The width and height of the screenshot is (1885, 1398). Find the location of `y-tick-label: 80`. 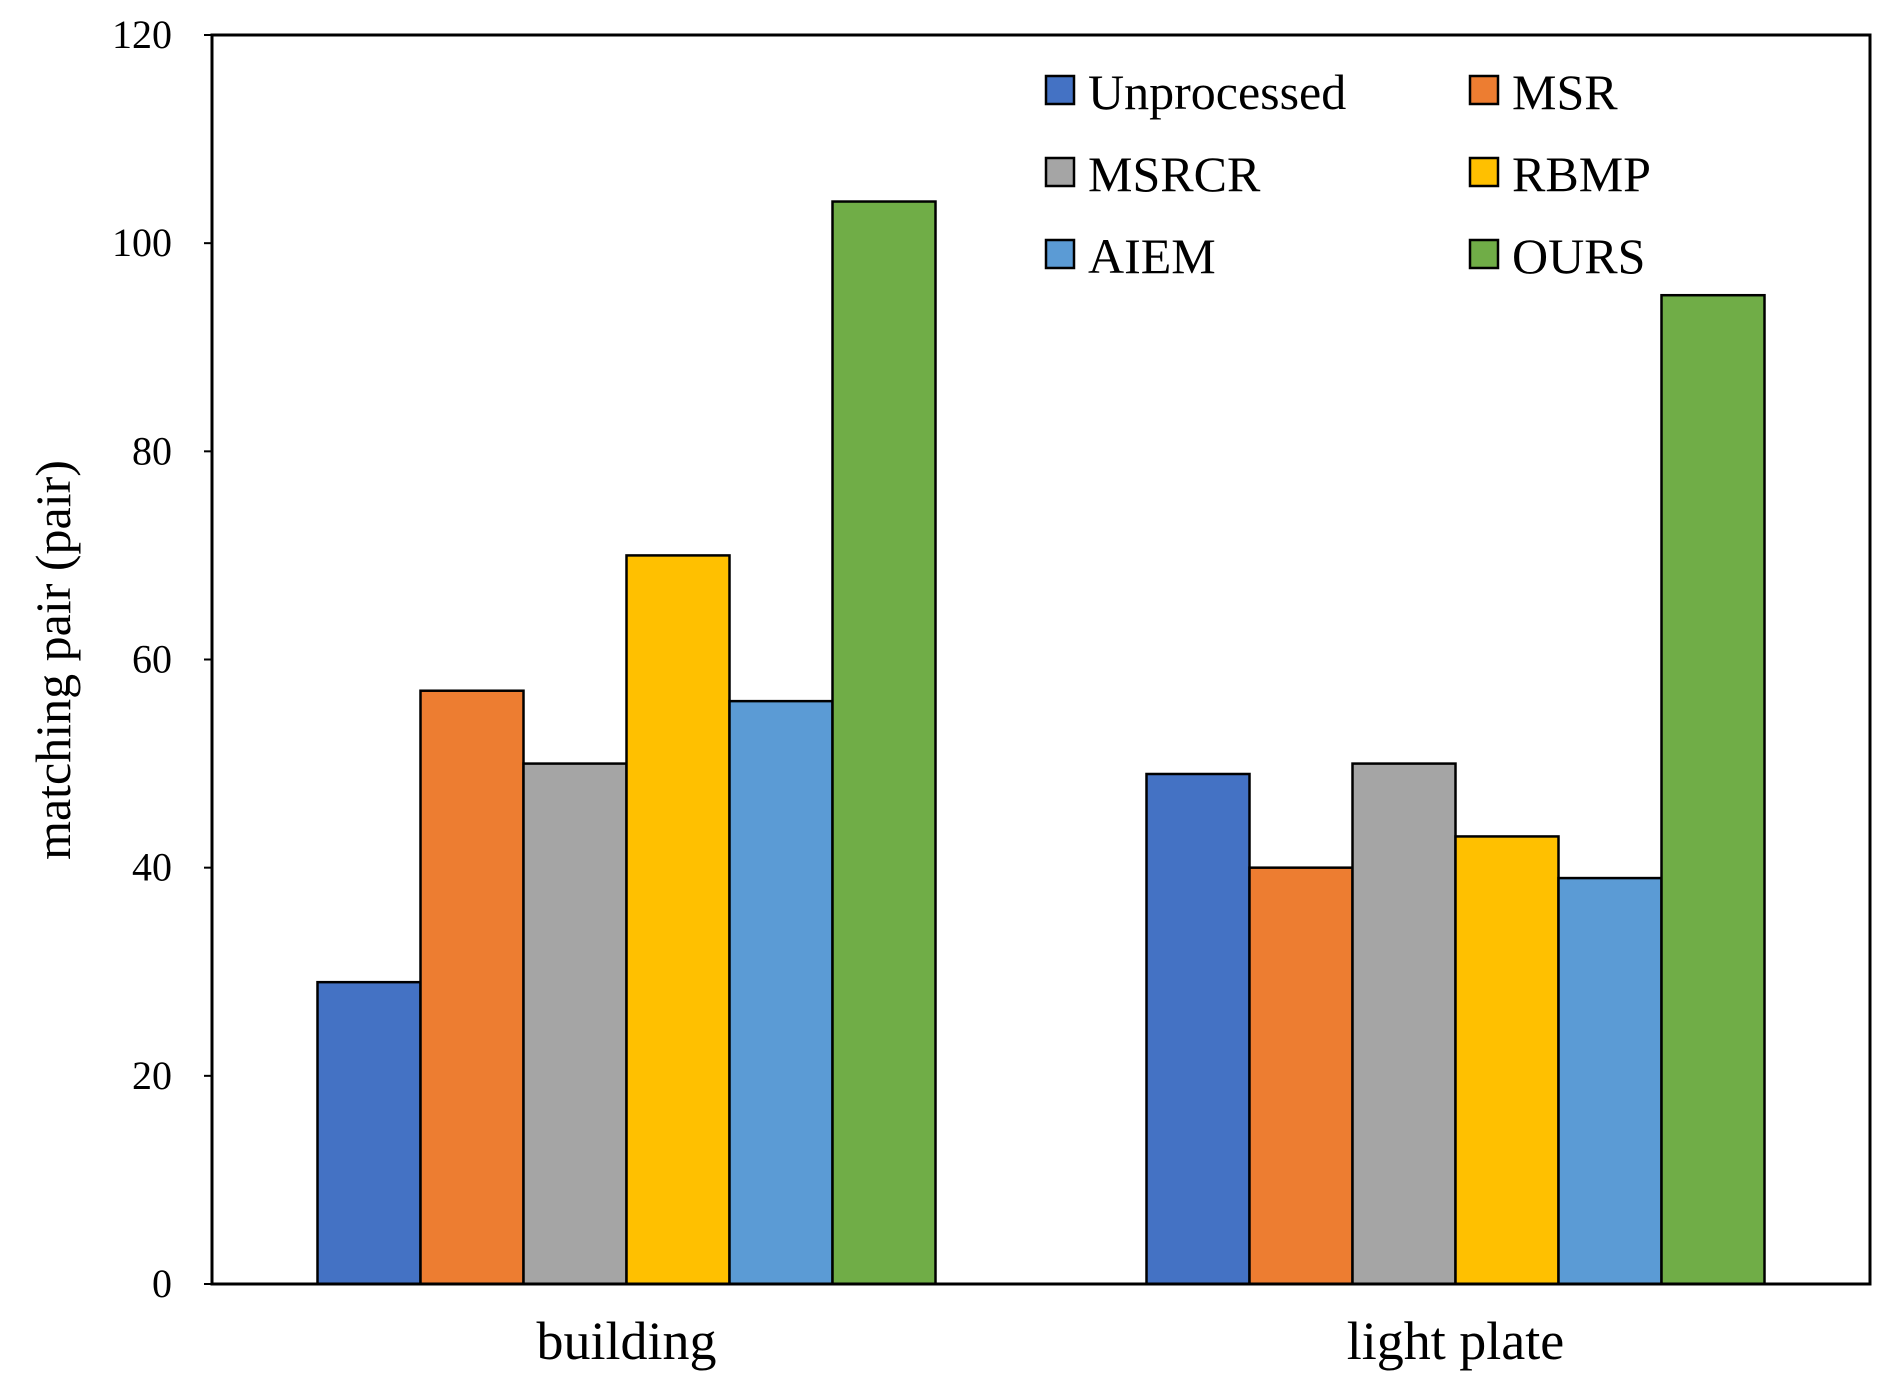

y-tick-label: 80 is located at coordinates (152, 450).